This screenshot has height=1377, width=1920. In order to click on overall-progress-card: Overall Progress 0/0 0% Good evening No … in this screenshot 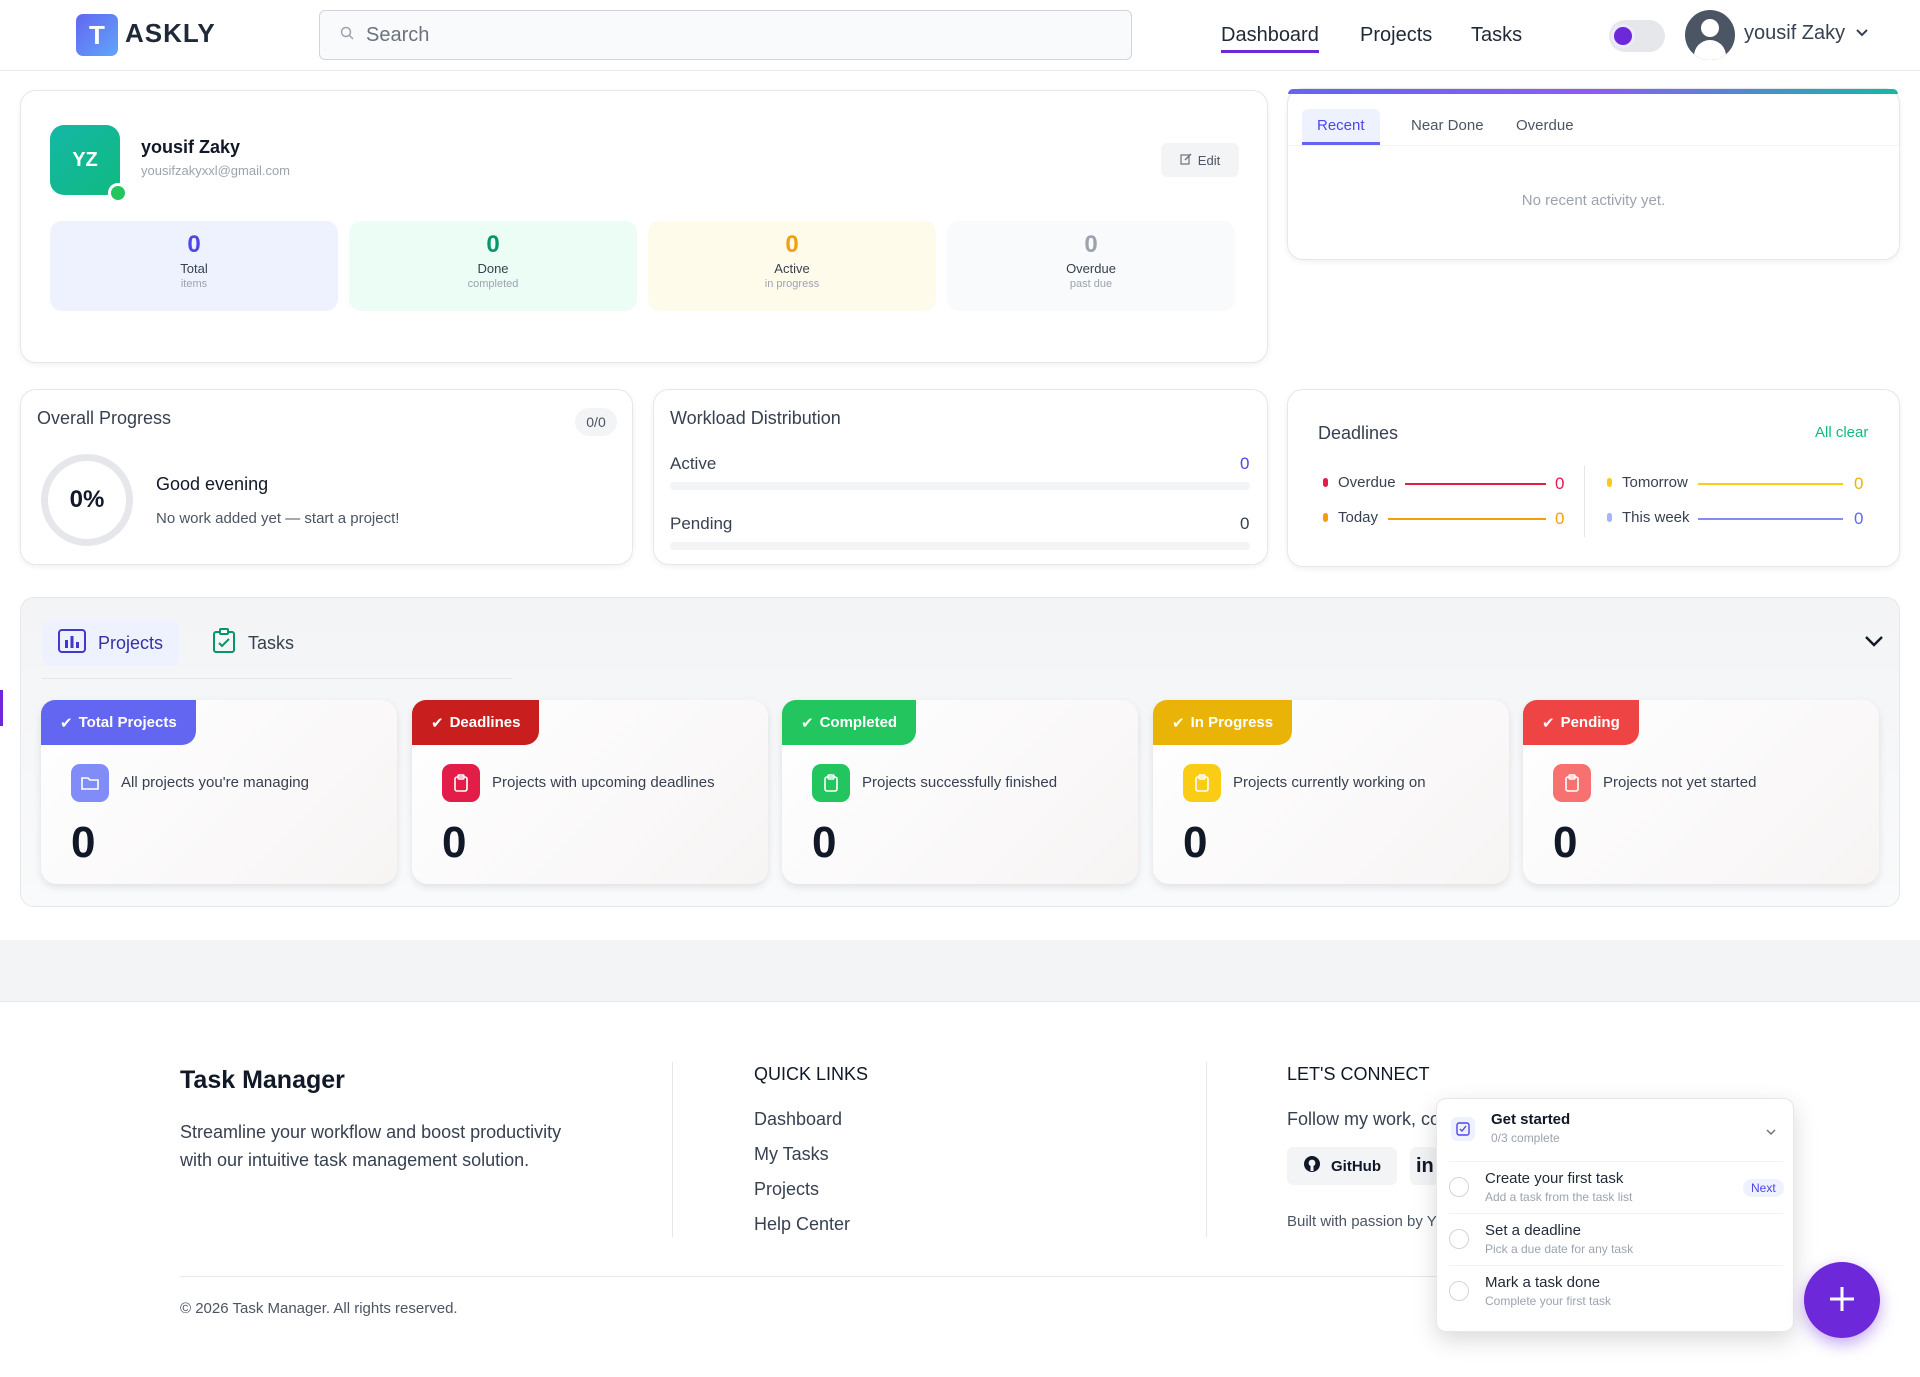, I will do `click(326, 477)`.